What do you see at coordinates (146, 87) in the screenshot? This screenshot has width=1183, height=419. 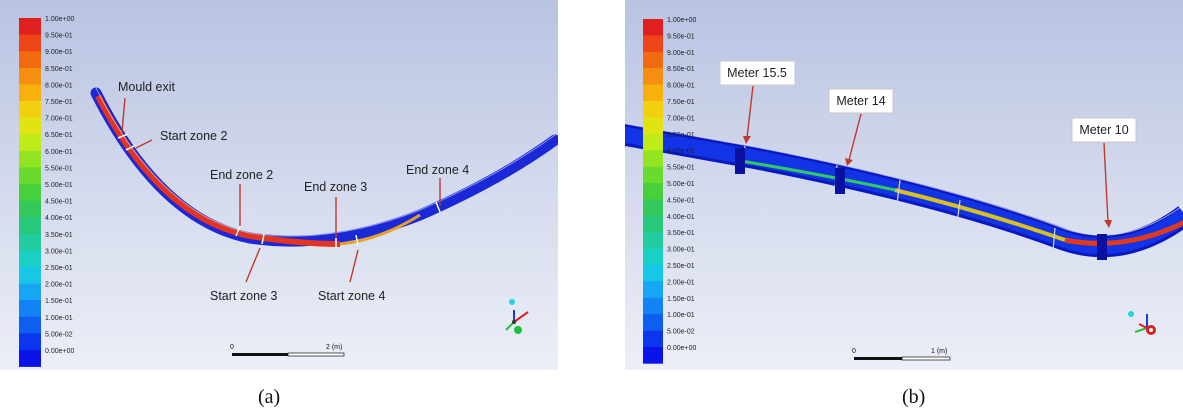 I see `label-mould-exit: Mould exit` at bounding box center [146, 87].